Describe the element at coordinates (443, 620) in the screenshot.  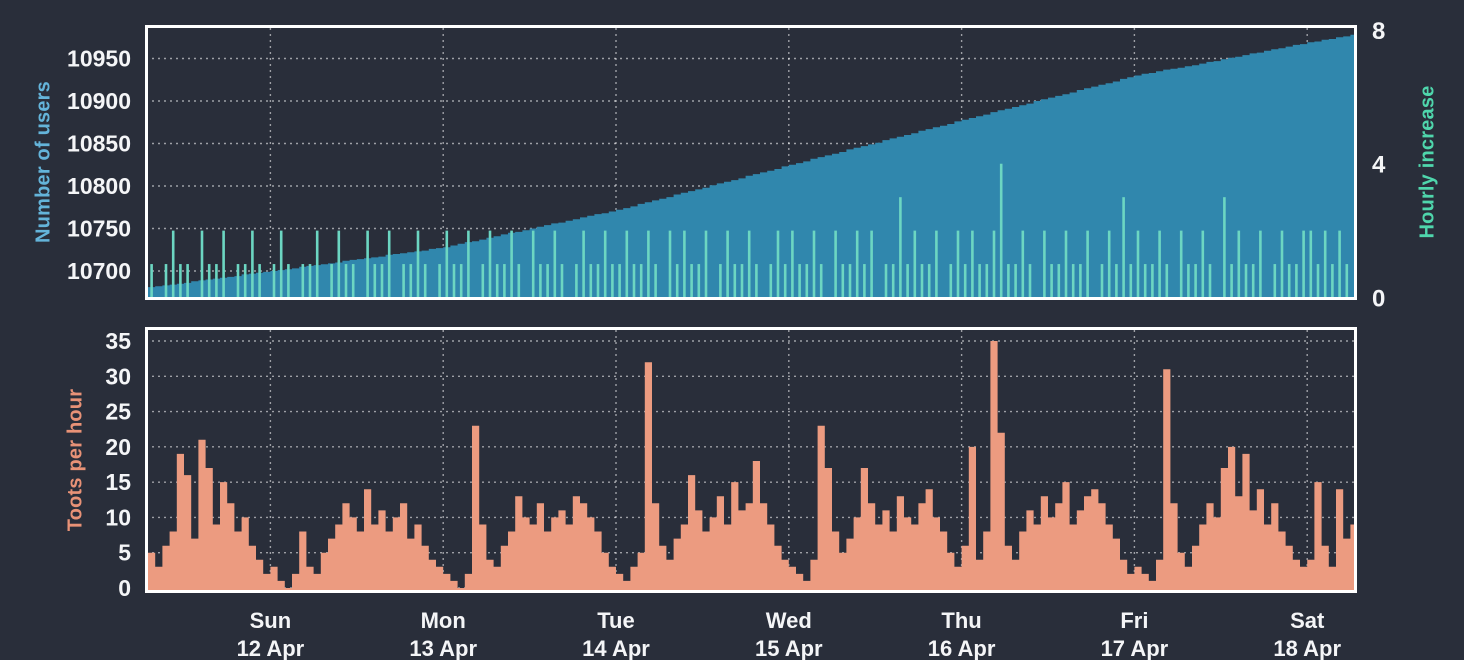
I see `x-tick-day-label: Mon` at that location.